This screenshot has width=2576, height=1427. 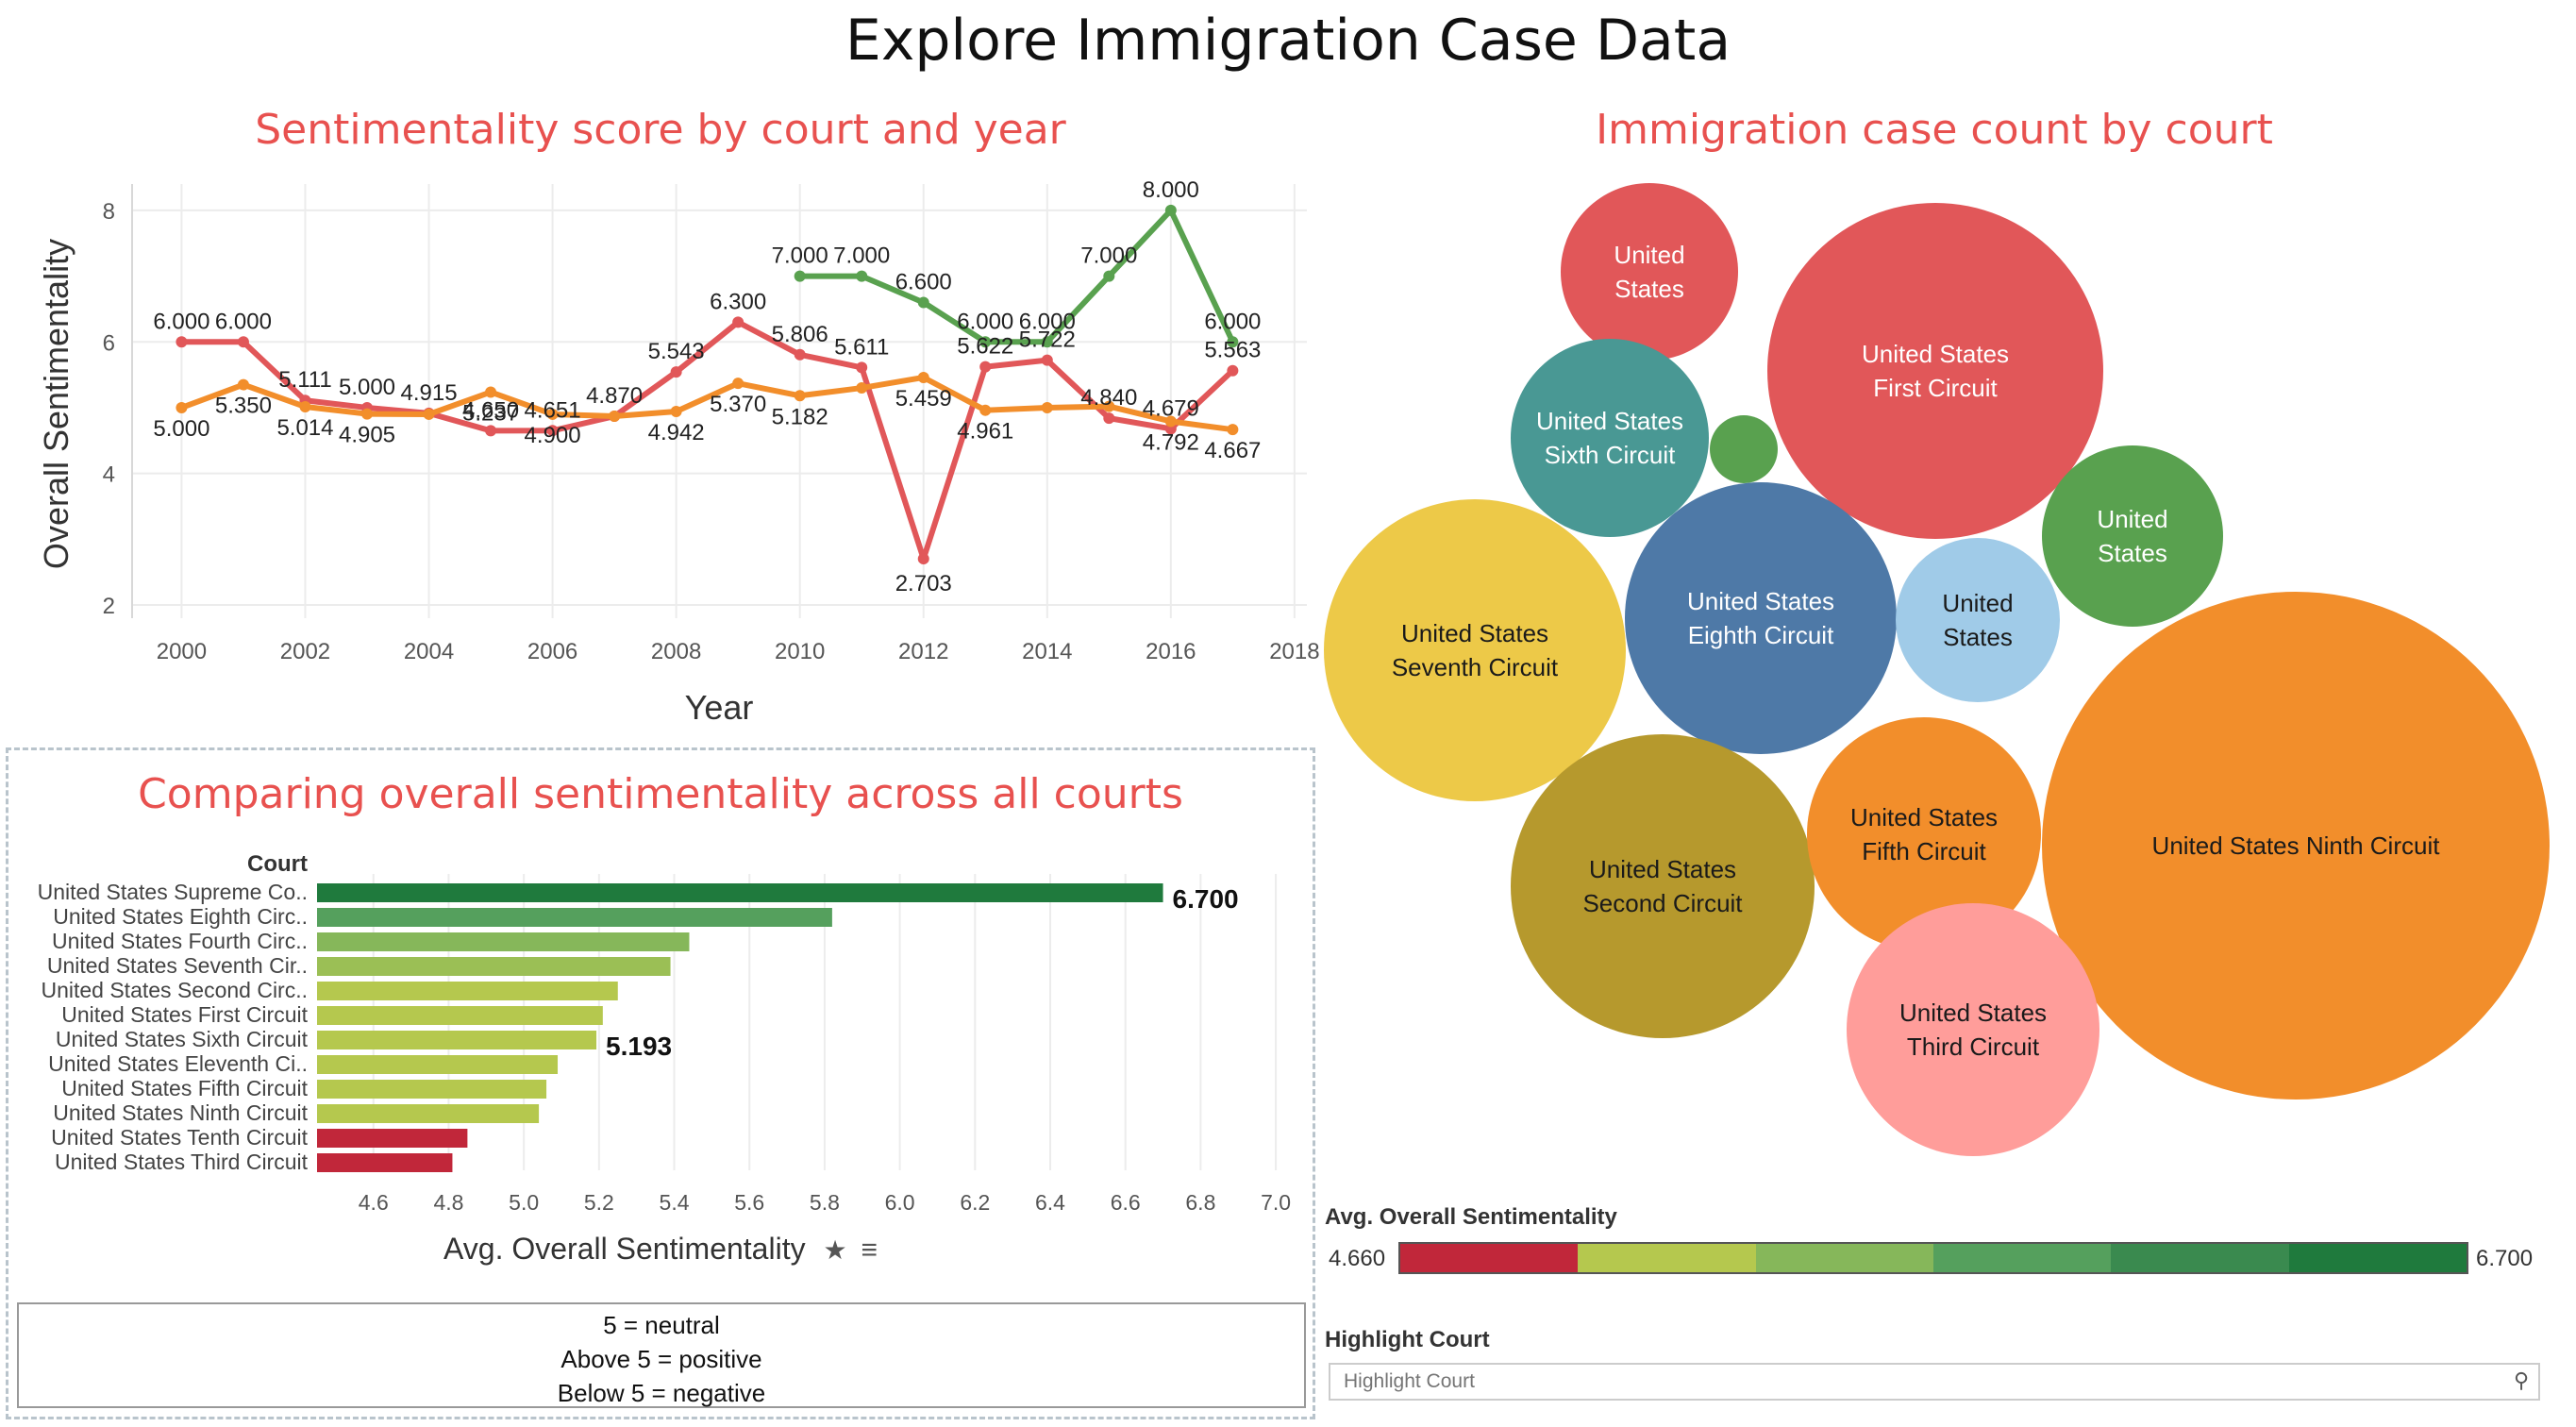 I want to click on bubble-label: Third Circuit, so click(x=1973, y=1046).